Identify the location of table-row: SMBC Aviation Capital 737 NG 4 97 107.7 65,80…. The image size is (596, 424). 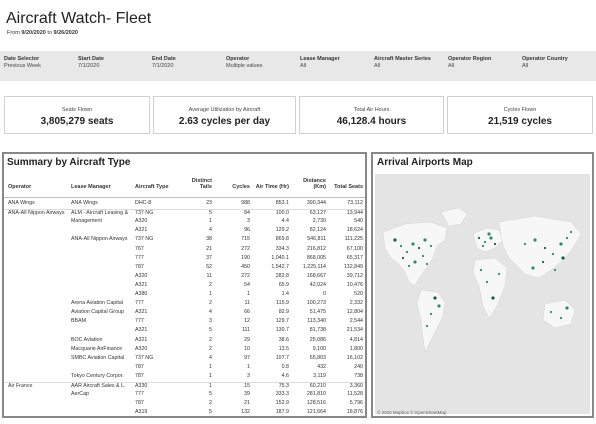
(184, 358).